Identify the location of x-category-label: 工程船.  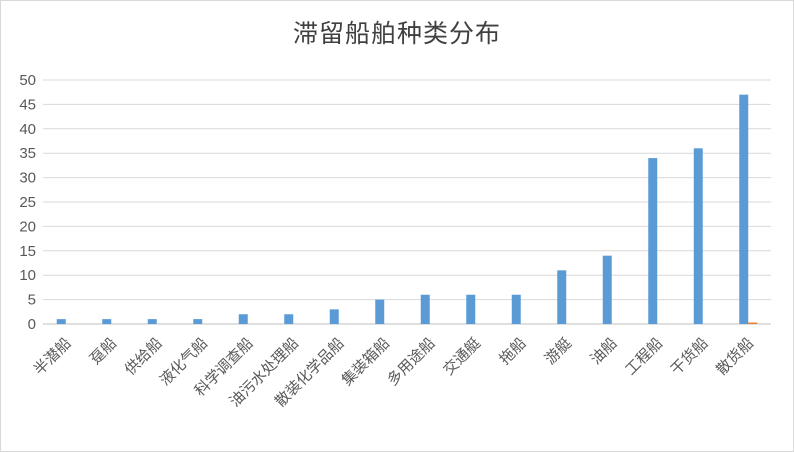
(644, 356).